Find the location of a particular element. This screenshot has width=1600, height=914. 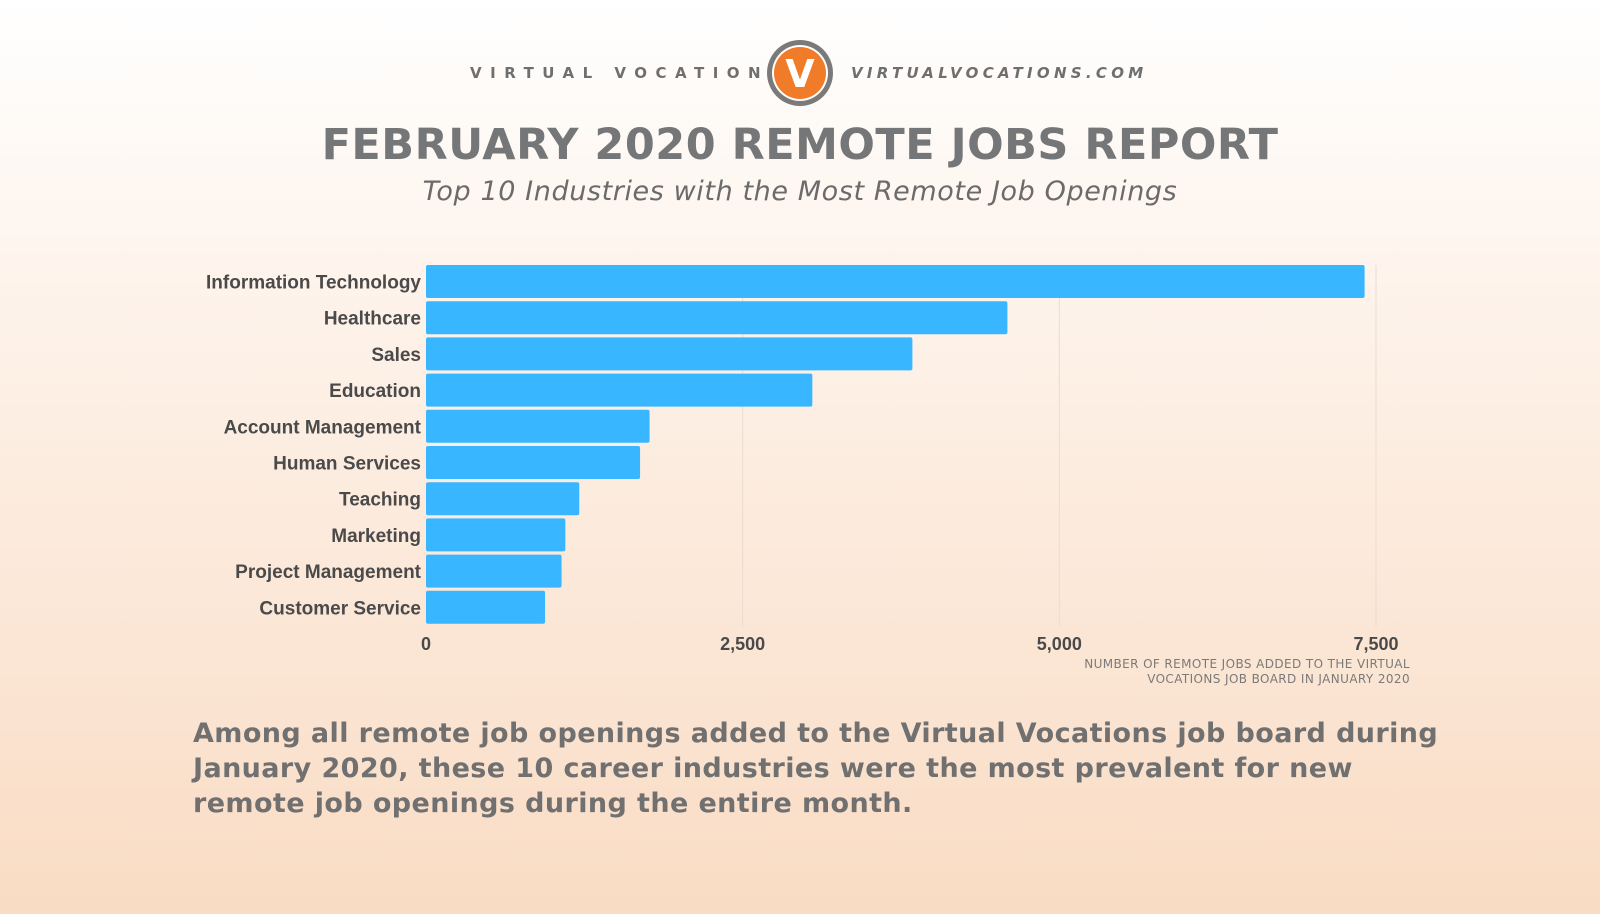

bar-account-management is located at coordinates (538, 426).